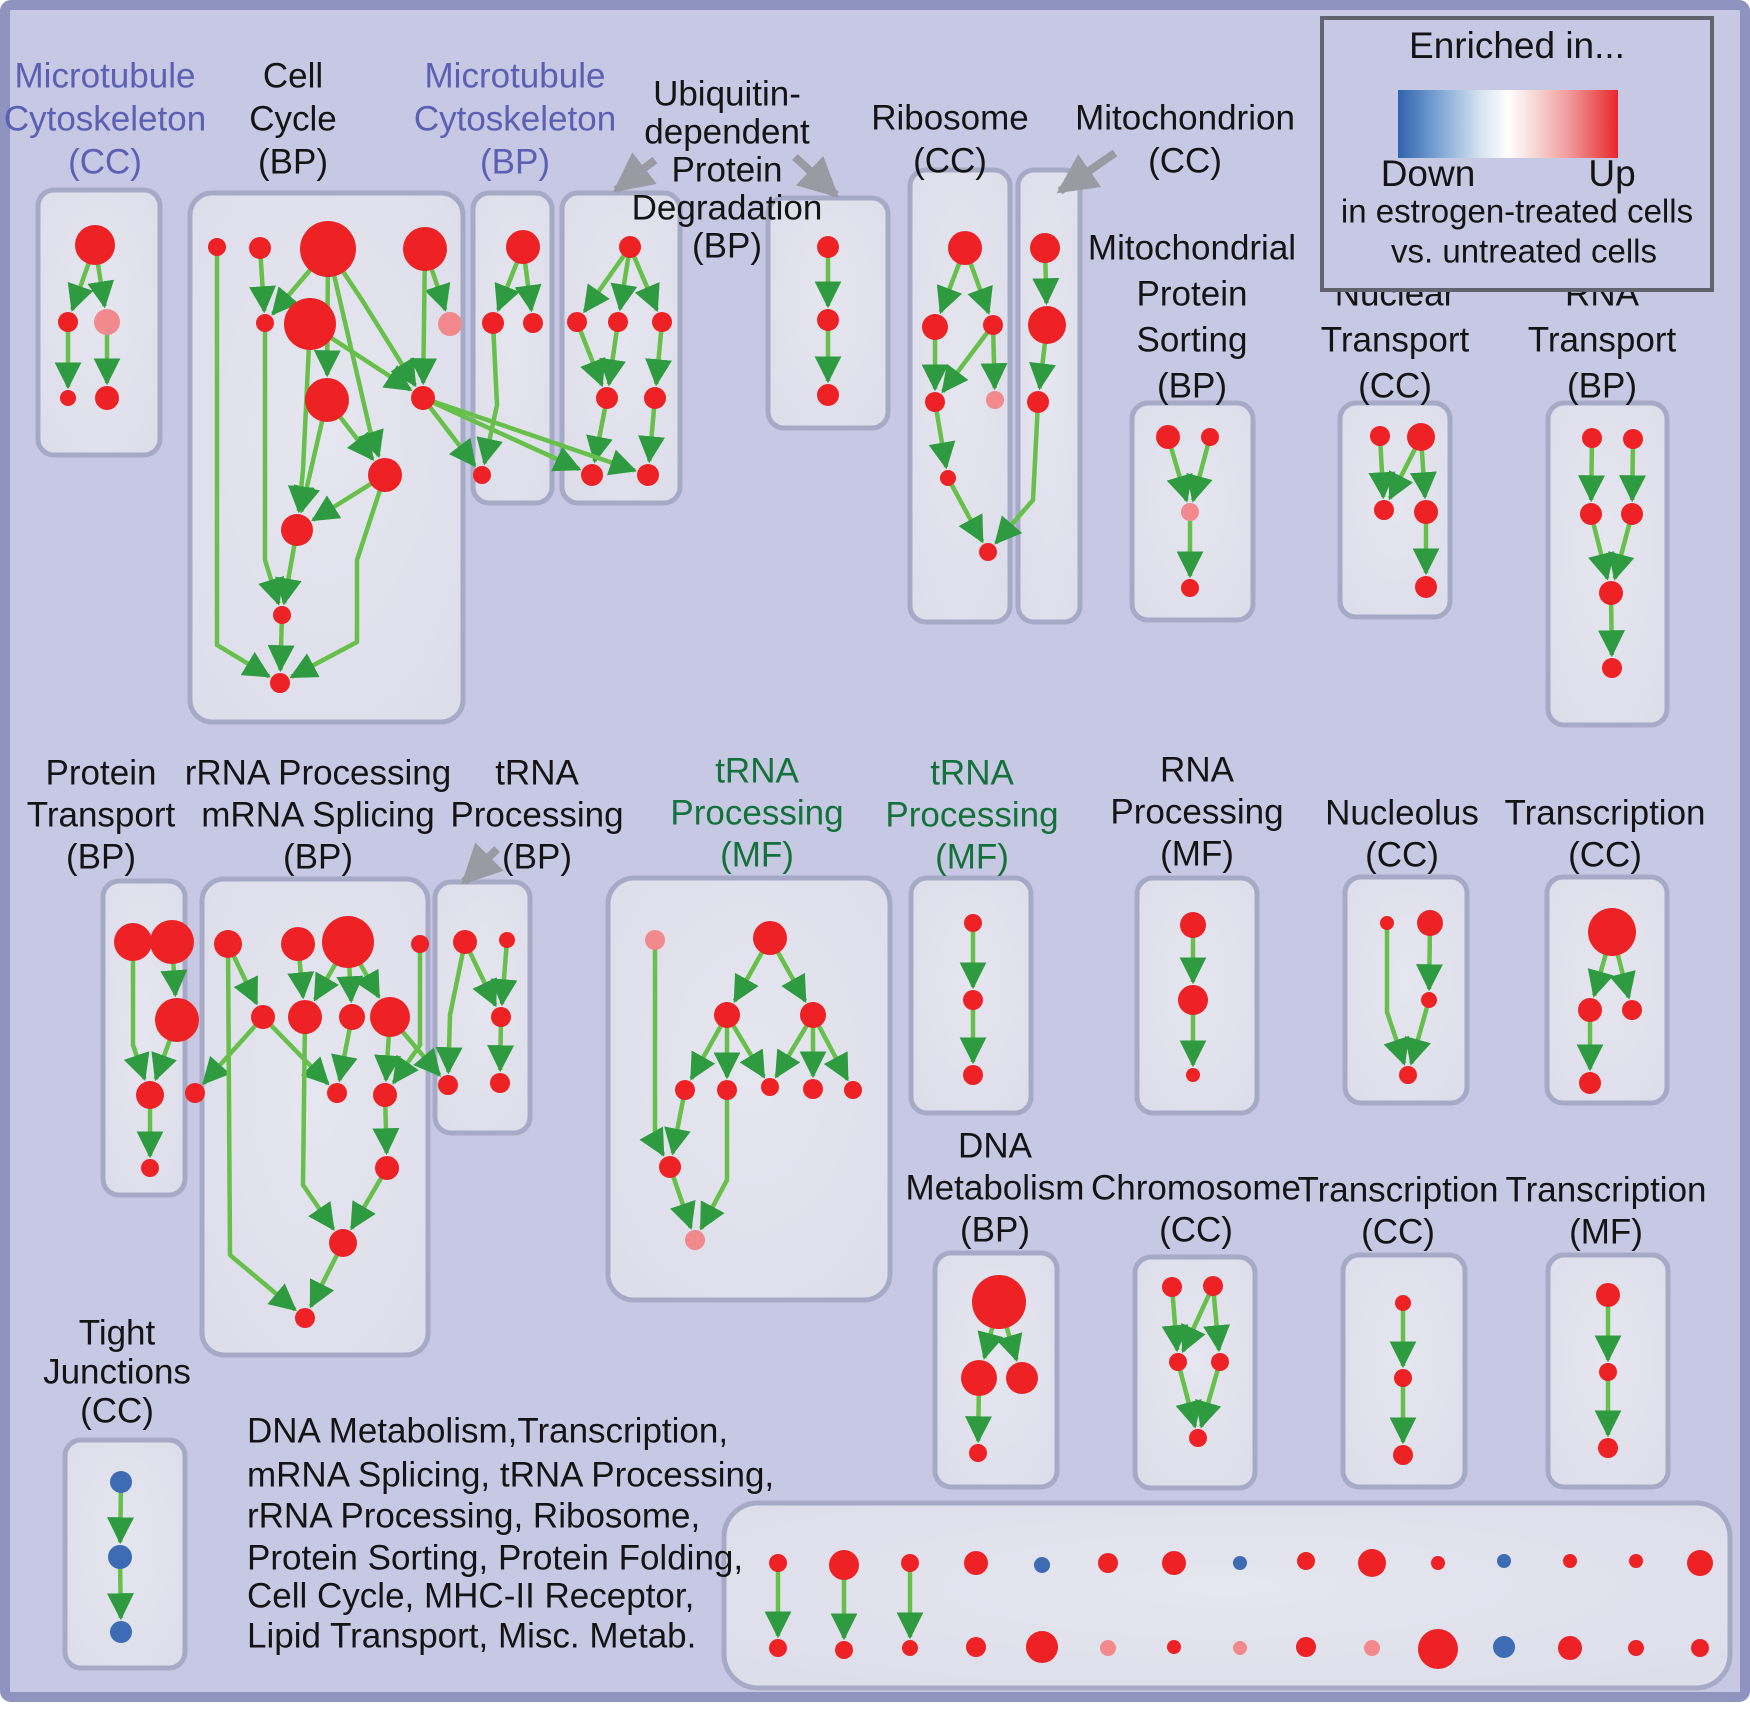 The image size is (1750, 1715). Describe the element at coordinates (105, 75) in the screenshot. I see `group-label: Microtubule` at that location.